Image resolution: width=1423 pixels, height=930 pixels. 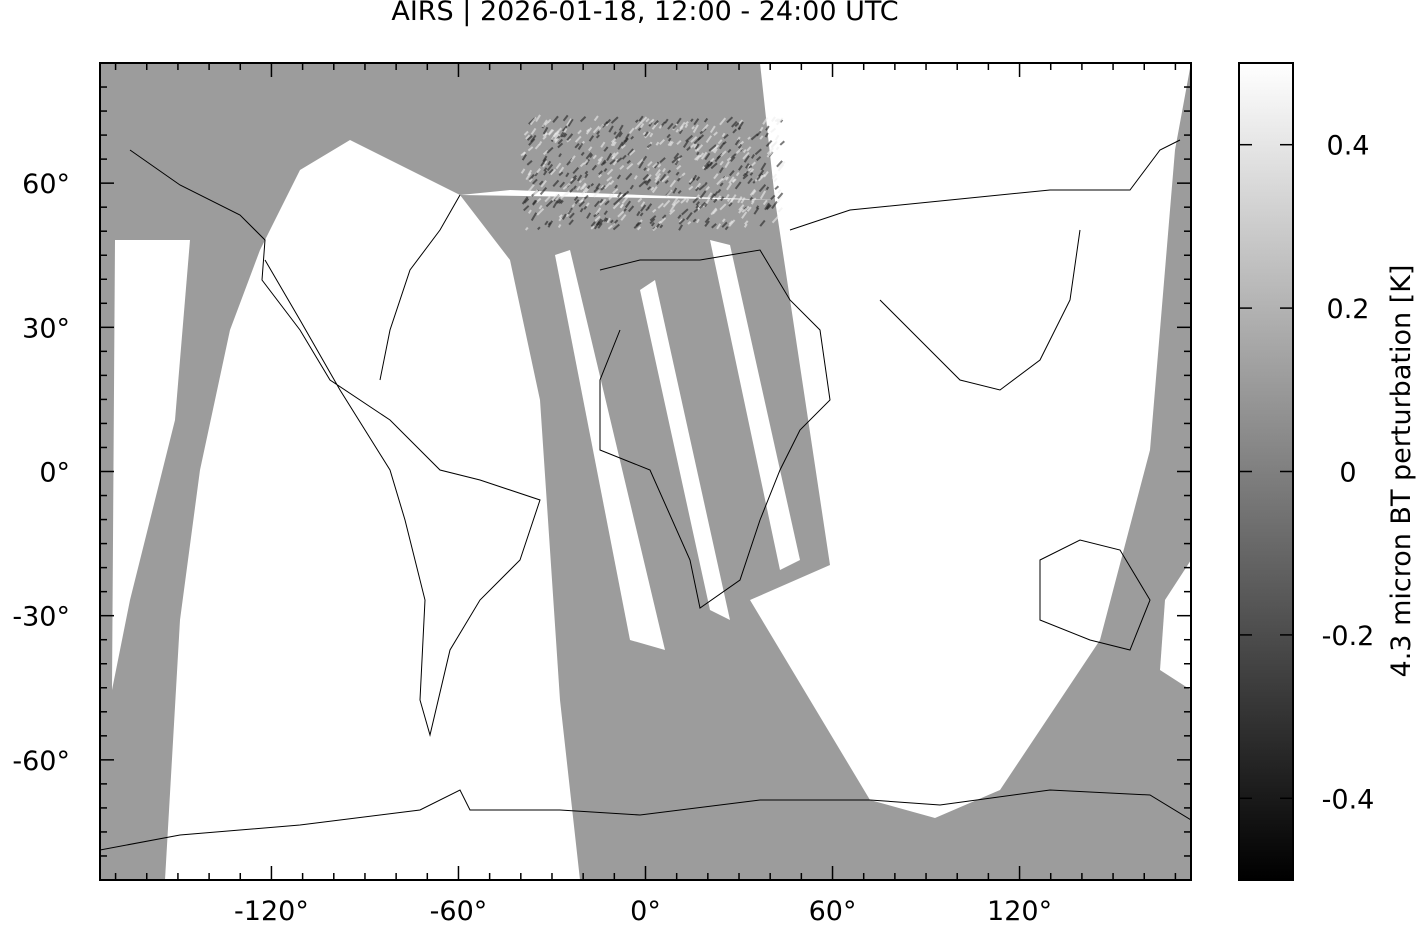 What do you see at coordinates (1401, 471) in the screenshot?
I see `colorbar-label: 4.3 micron BT perturbation [K]` at bounding box center [1401, 471].